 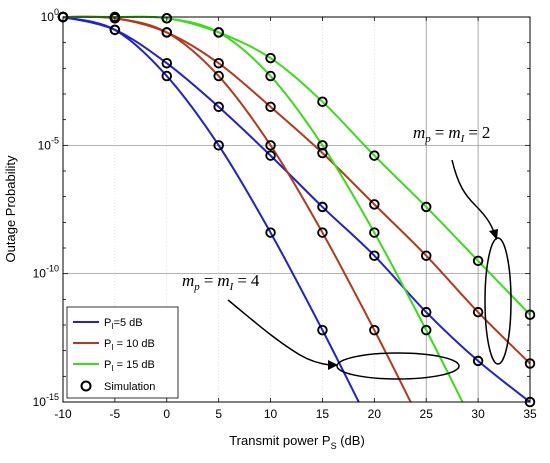 What do you see at coordinates (462, 244) in the screenshot?
I see `annotation-m2: mp = mI = 2` at bounding box center [462, 244].